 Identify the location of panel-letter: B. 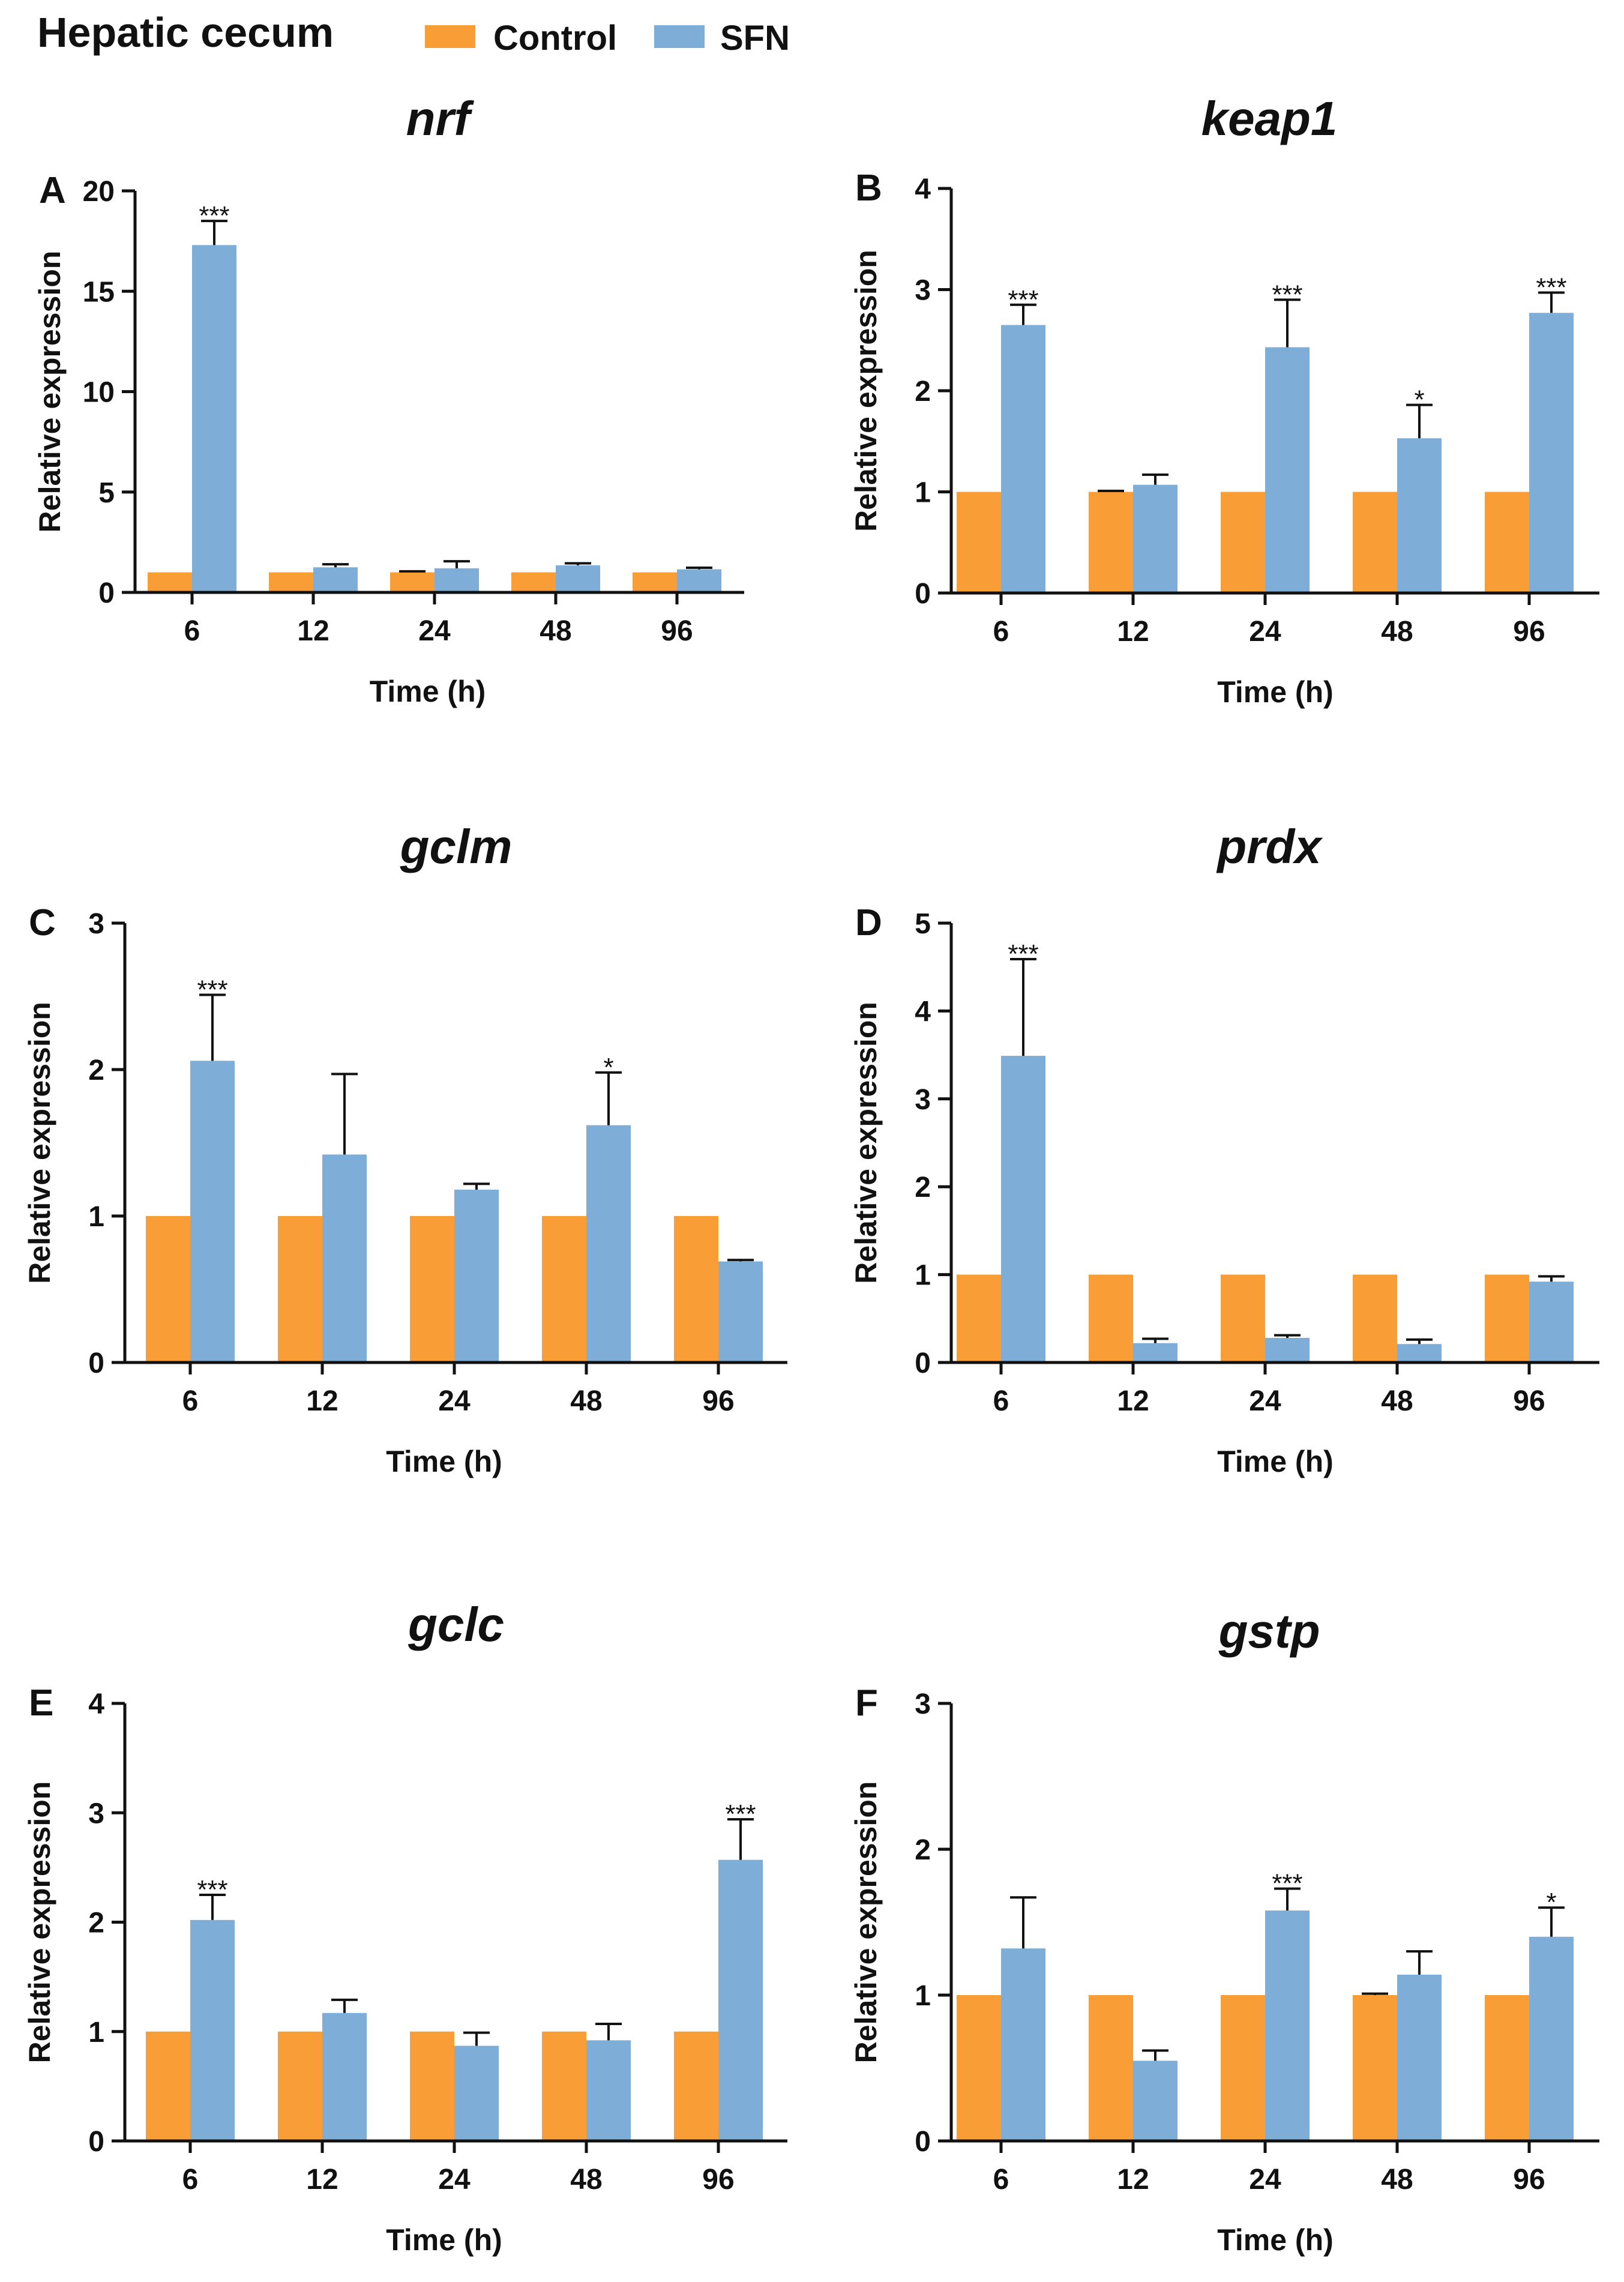
(868, 188).